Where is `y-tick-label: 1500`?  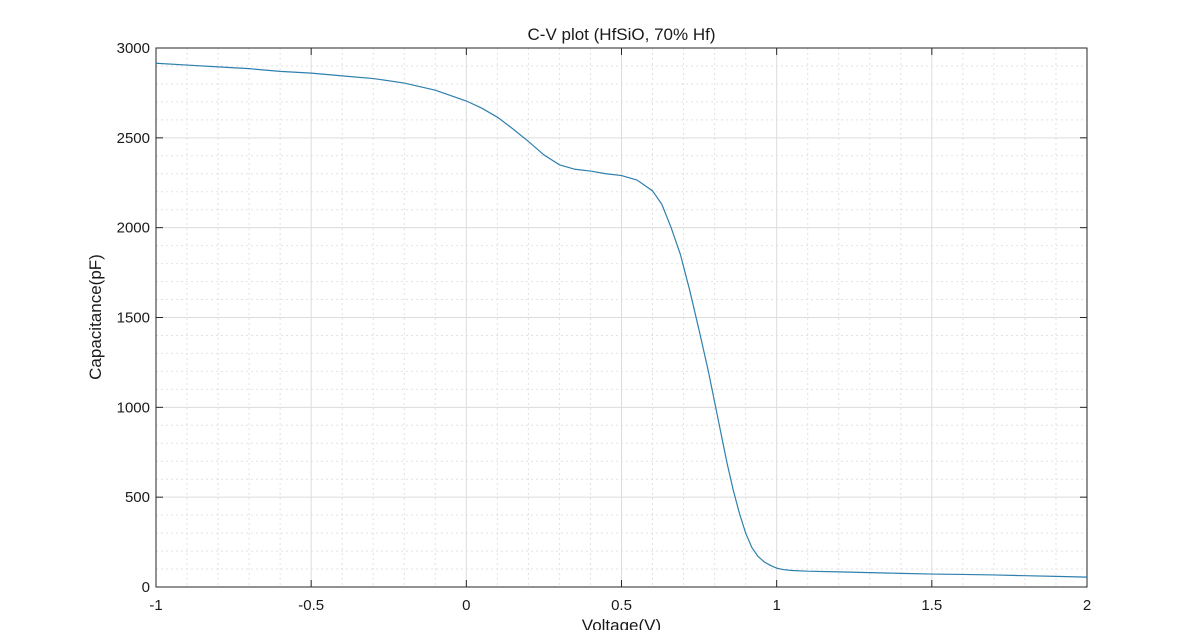
y-tick-label: 1500 is located at coordinates (133, 318).